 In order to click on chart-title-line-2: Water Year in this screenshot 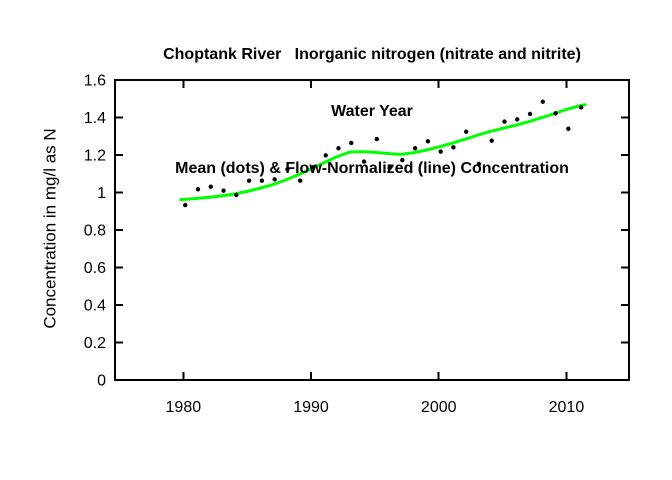, I will do `click(372, 111)`.